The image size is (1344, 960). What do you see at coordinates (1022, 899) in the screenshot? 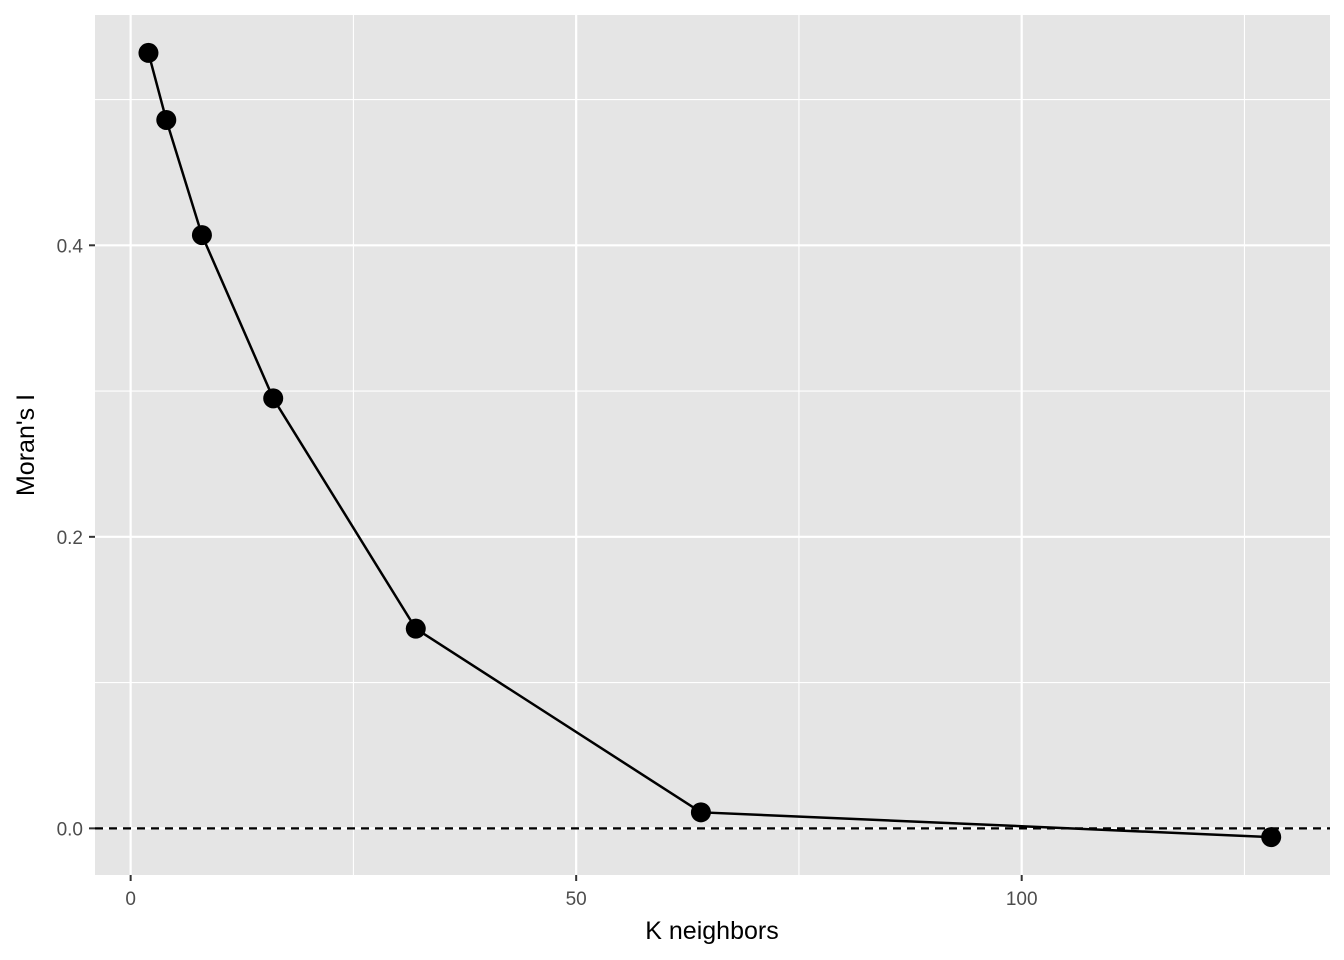
I see `x-tick-label: 100` at bounding box center [1022, 899].